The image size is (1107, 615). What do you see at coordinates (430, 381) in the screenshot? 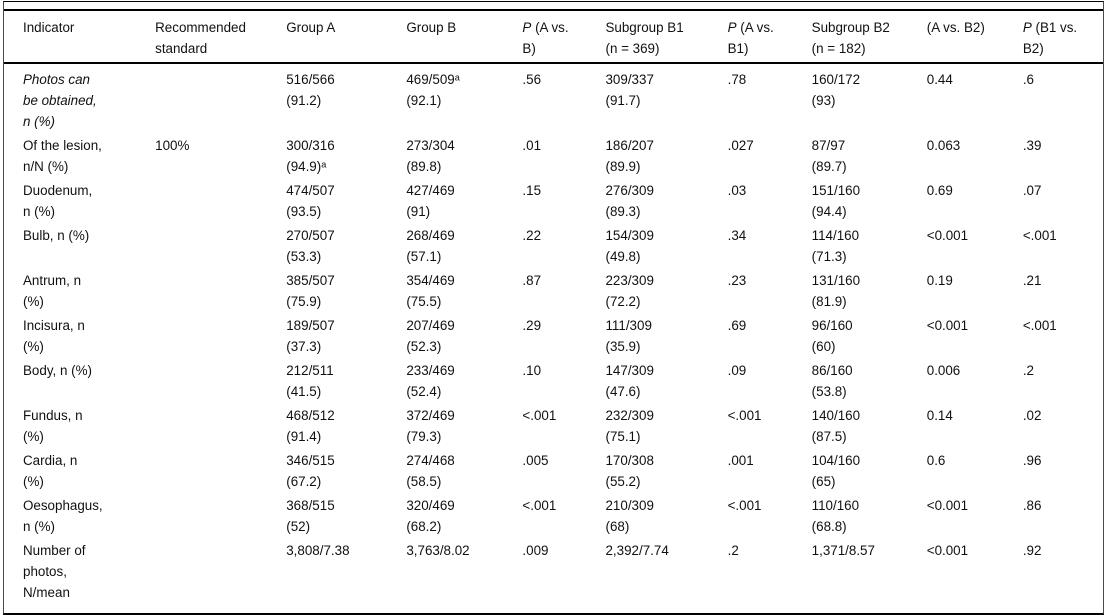
I see `cell-group-b: 233/469 (52.4)` at bounding box center [430, 381].